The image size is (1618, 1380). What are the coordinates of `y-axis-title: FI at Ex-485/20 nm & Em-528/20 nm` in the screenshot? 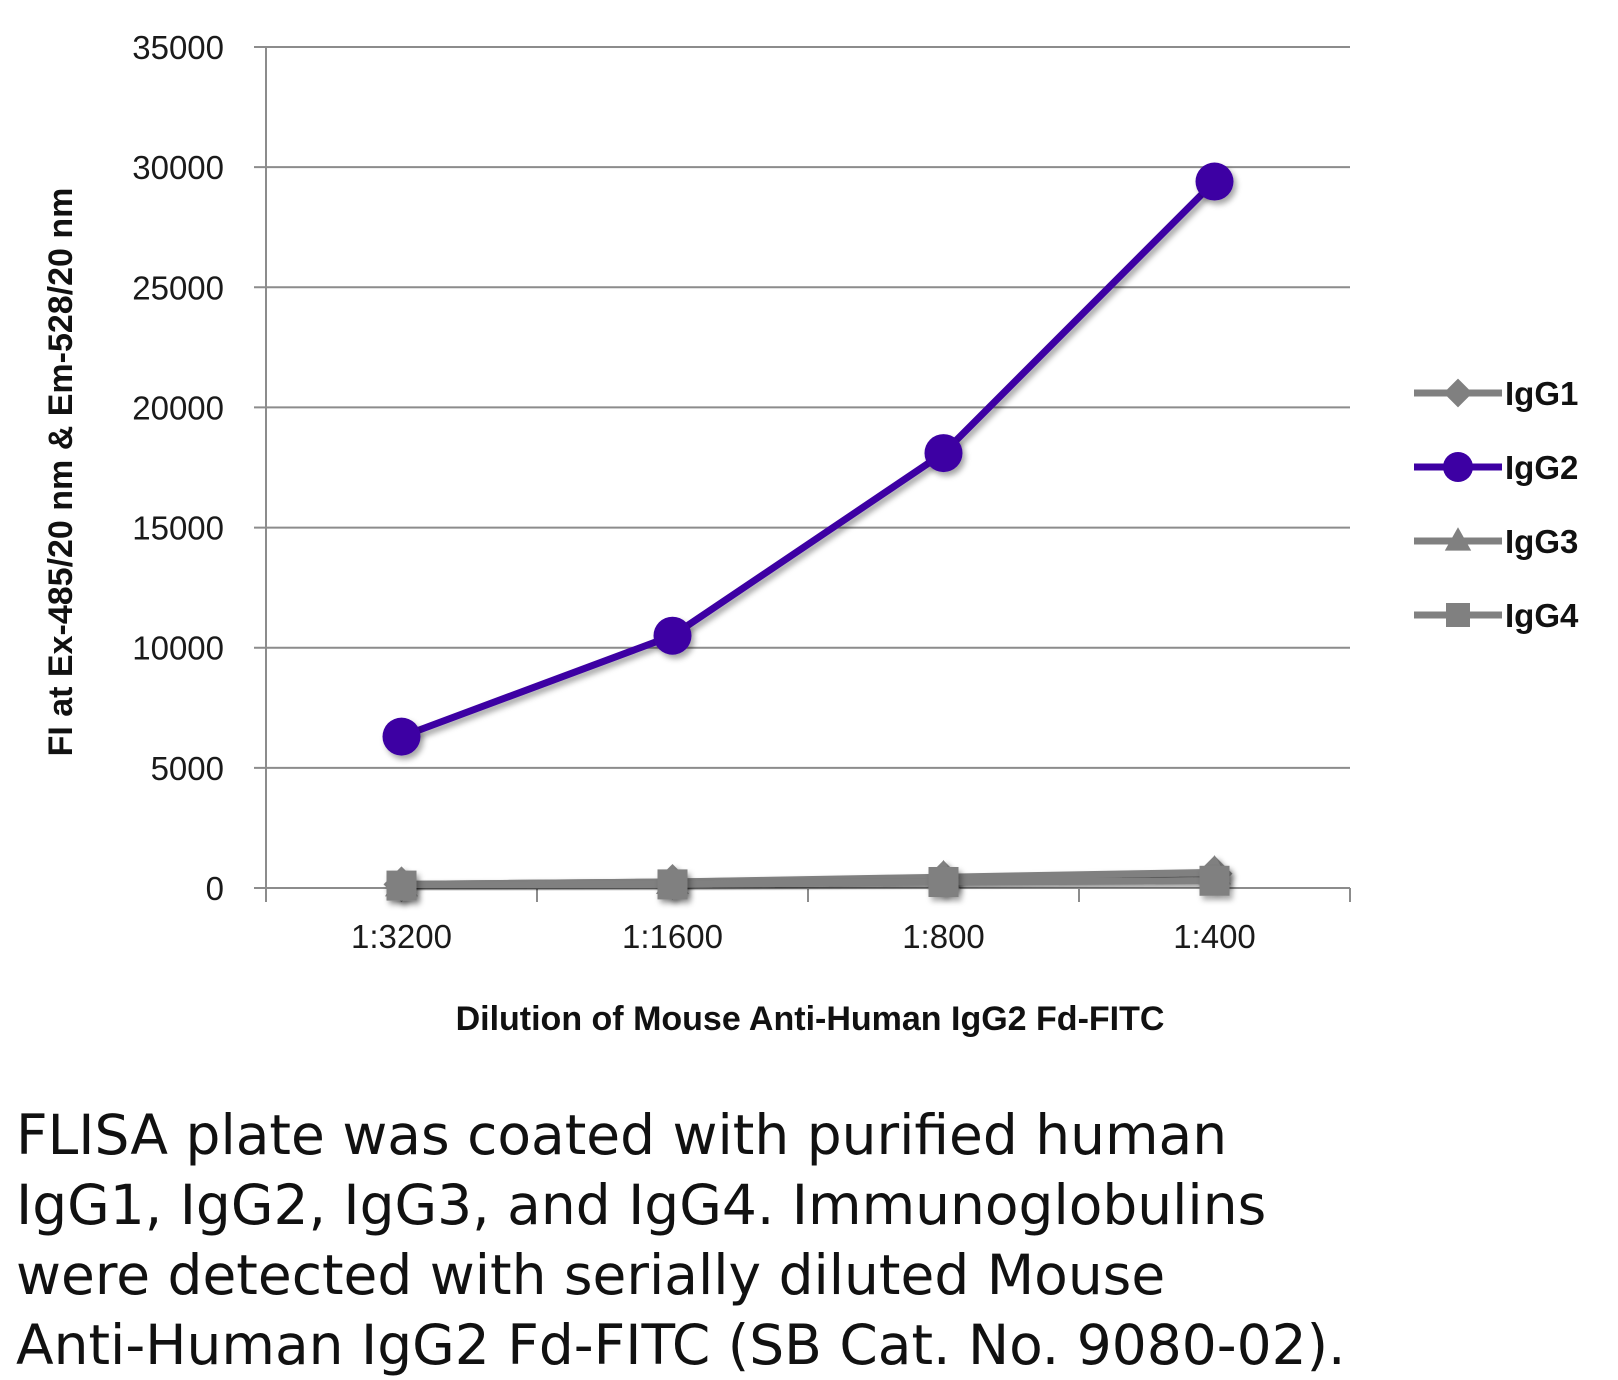 It's located at (61, 472).